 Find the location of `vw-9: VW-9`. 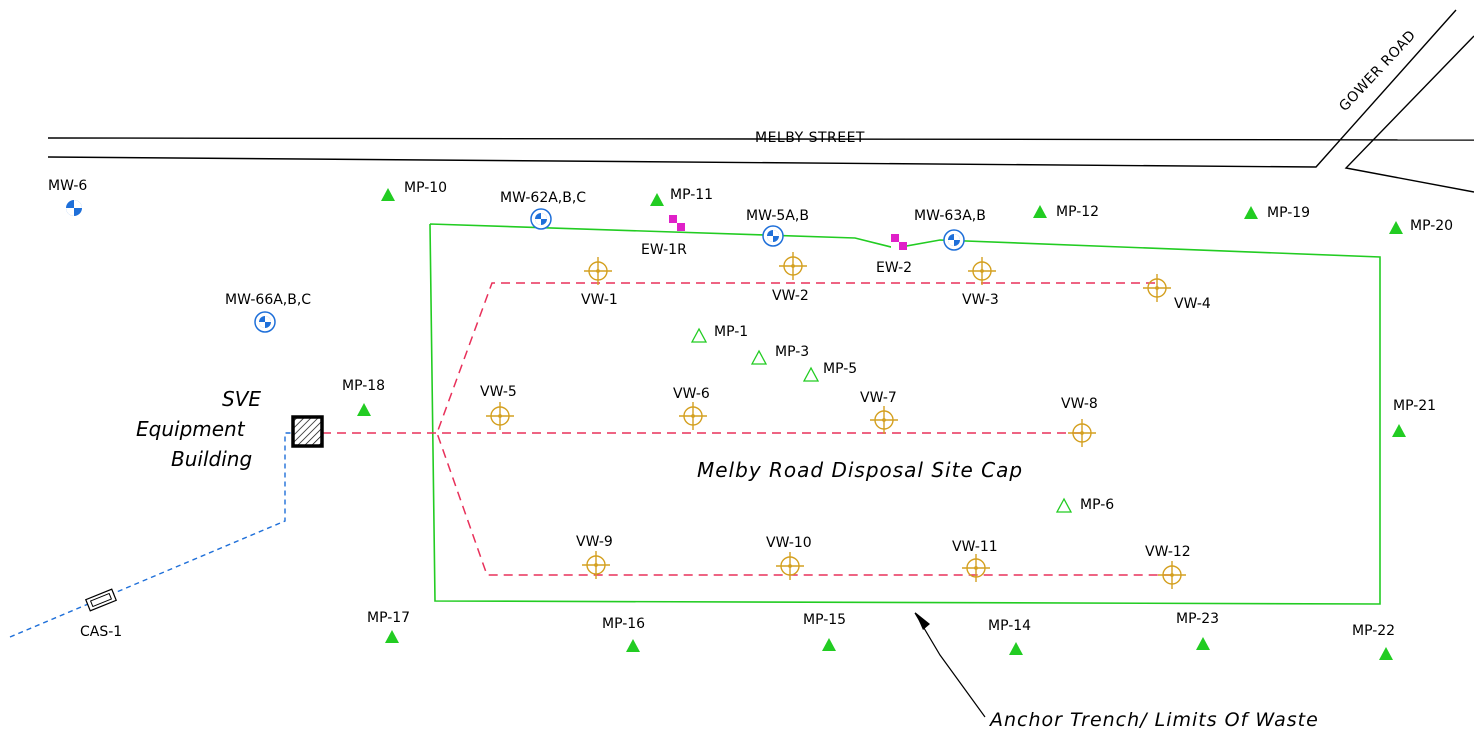

vw-9: VW-9 is located at coordinates (594, 556).